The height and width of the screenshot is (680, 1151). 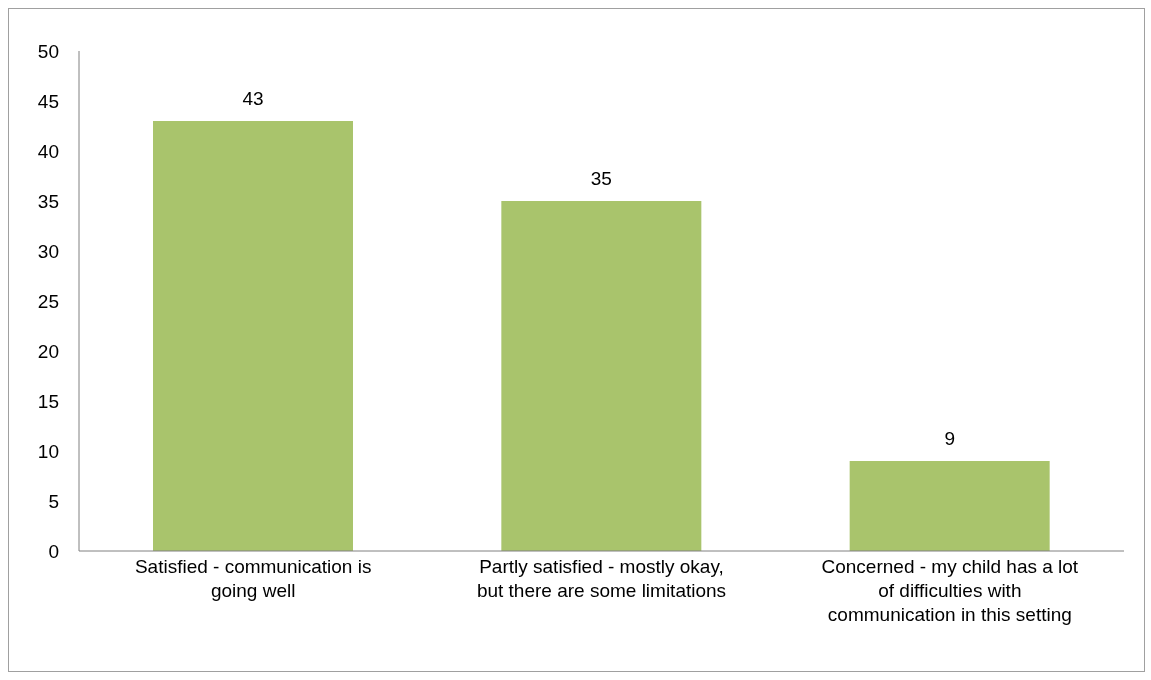 What do you see at coordinates (53, 551) in the screenshot?
I see `y-tick-label: 0` at bounding box center [53, 551].